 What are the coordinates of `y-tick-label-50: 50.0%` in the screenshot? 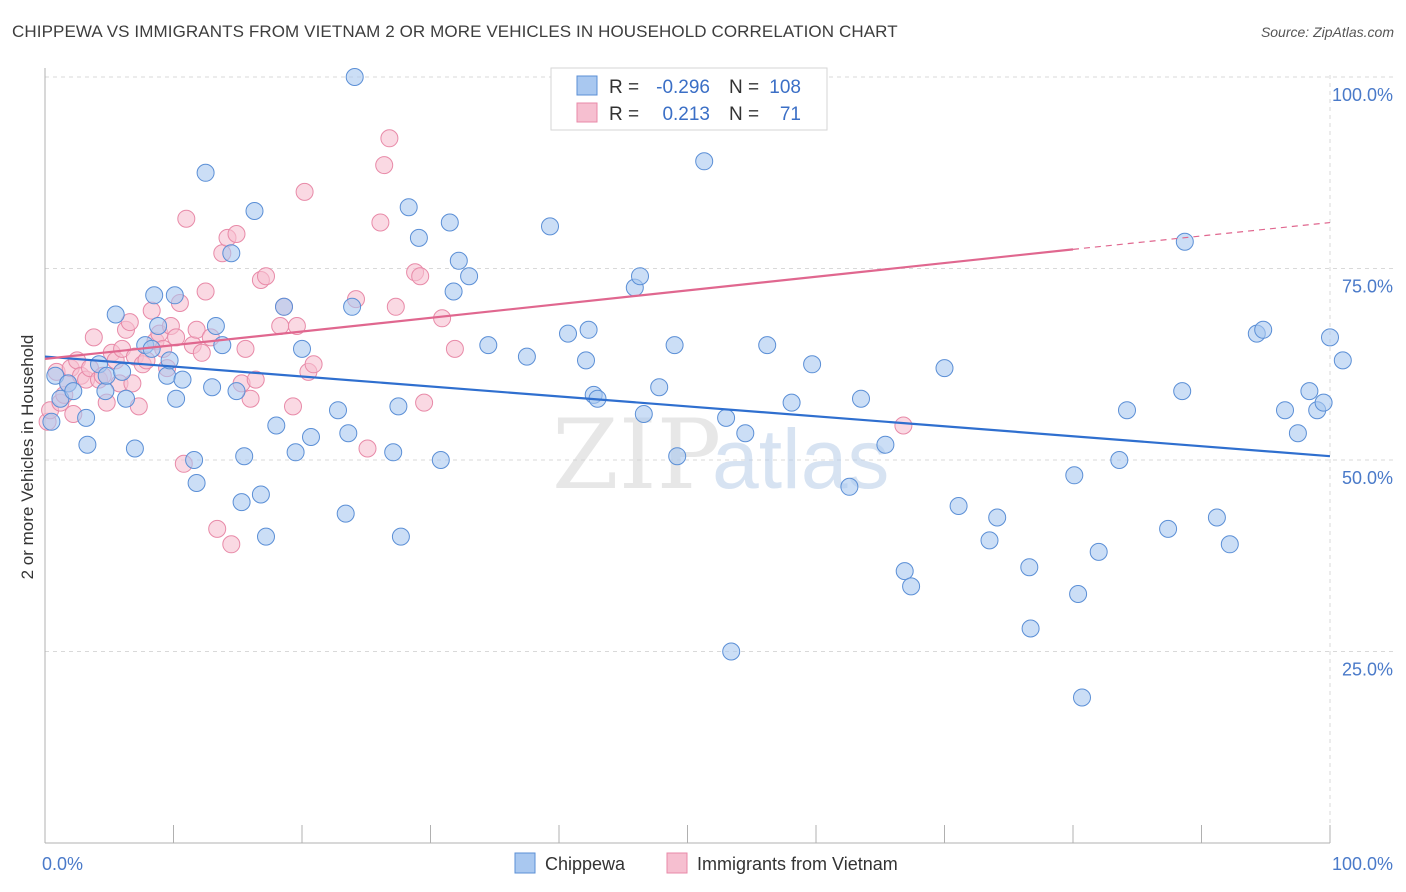 It's located at (1367, 478).